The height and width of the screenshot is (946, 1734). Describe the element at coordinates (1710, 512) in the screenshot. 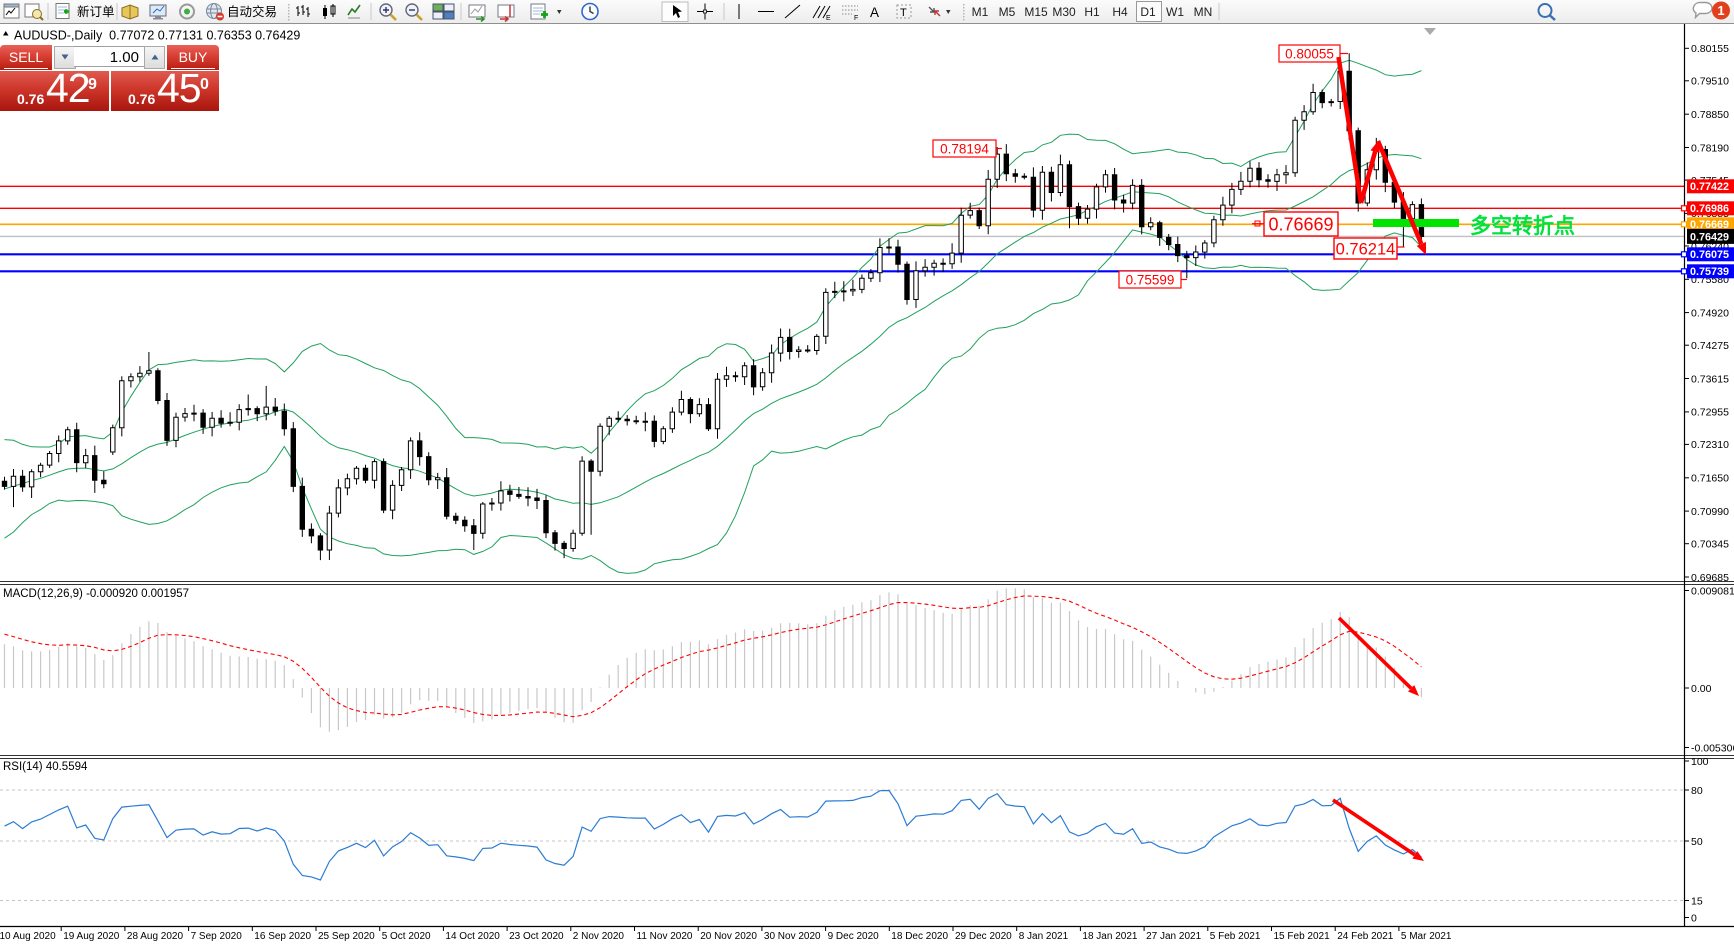

I see `svg-text: 0.70990` at that location.